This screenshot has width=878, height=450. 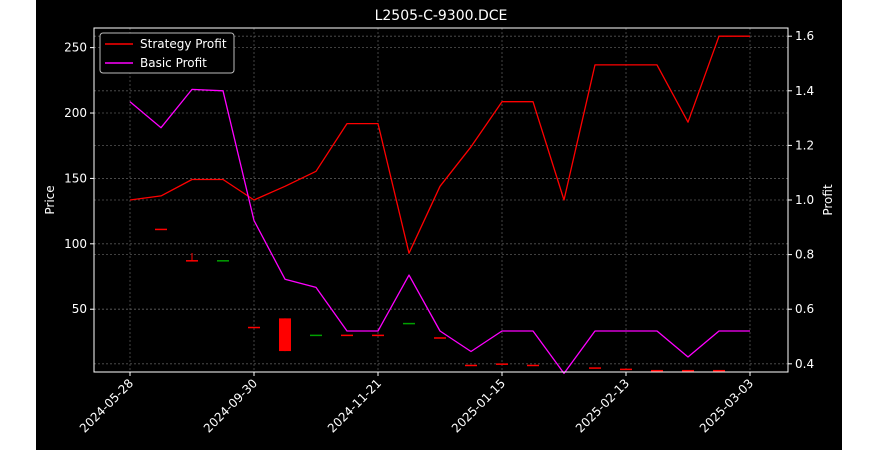 What do you see at coordinates (230, 405) in the screenshot?
I see `x-tick-label: 2024-09-30` at bounding box center [230, 405].